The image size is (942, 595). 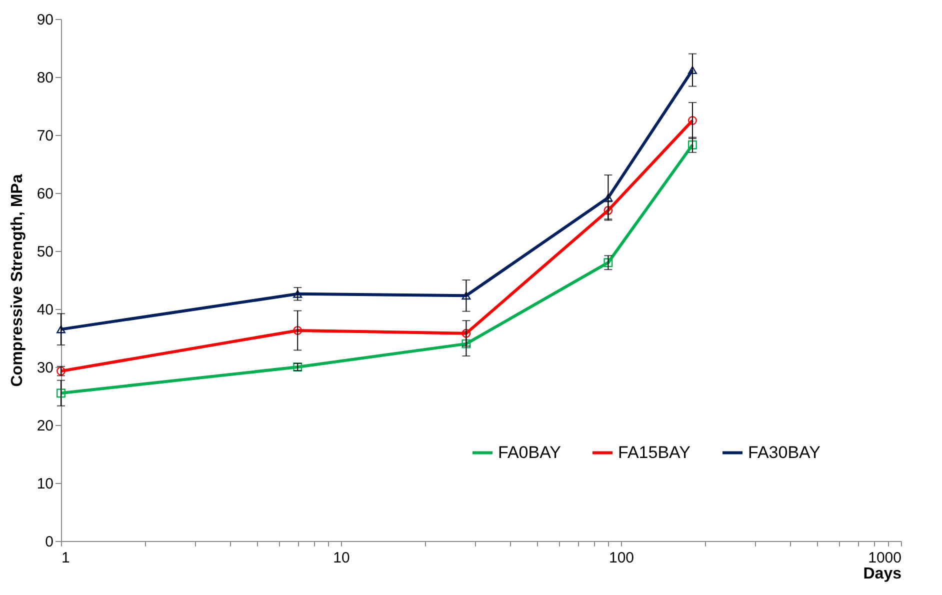 What do you see at coordinates (45, 20) in the screenshot?
I see `y-tick-label: 90` at bounding box center [45, 20].